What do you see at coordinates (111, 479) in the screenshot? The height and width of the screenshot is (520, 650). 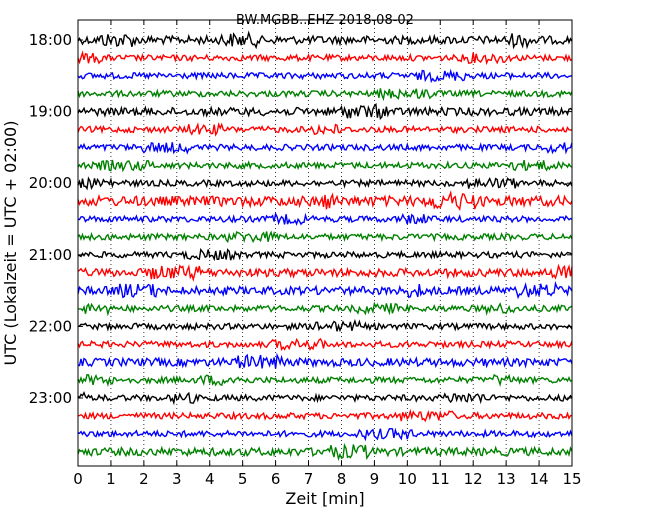 I see `x-tick-label: 1` at bounding box center [111, 479].